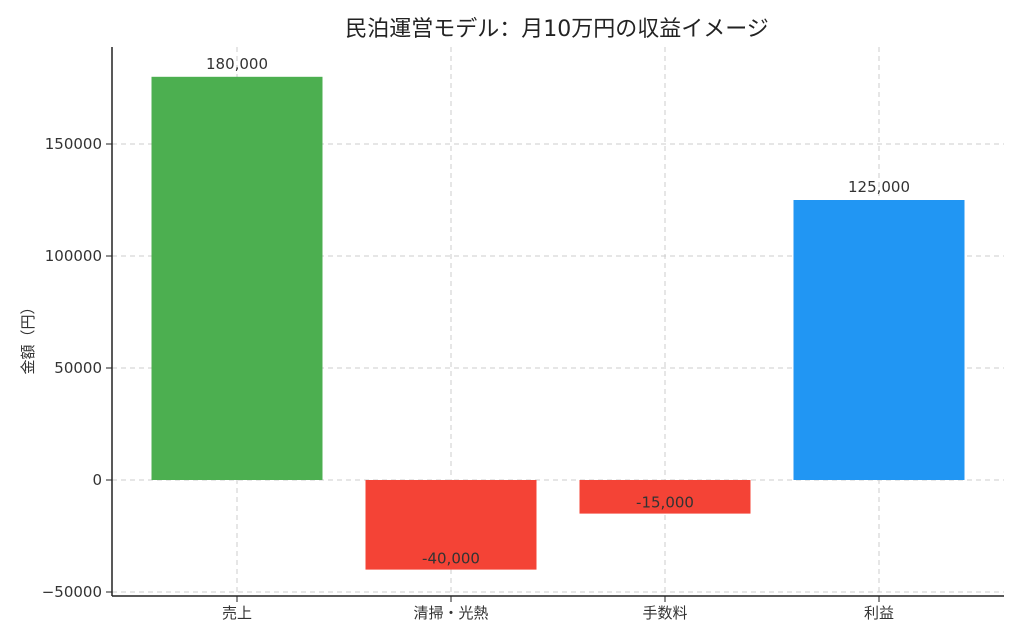 This screenshot has height=640, width=1024. Describe the element at coordinates (557, 29) in the screenshot. I see `chart-title: 民泊運営モデル：月10万円の収益イメージ` at that location.